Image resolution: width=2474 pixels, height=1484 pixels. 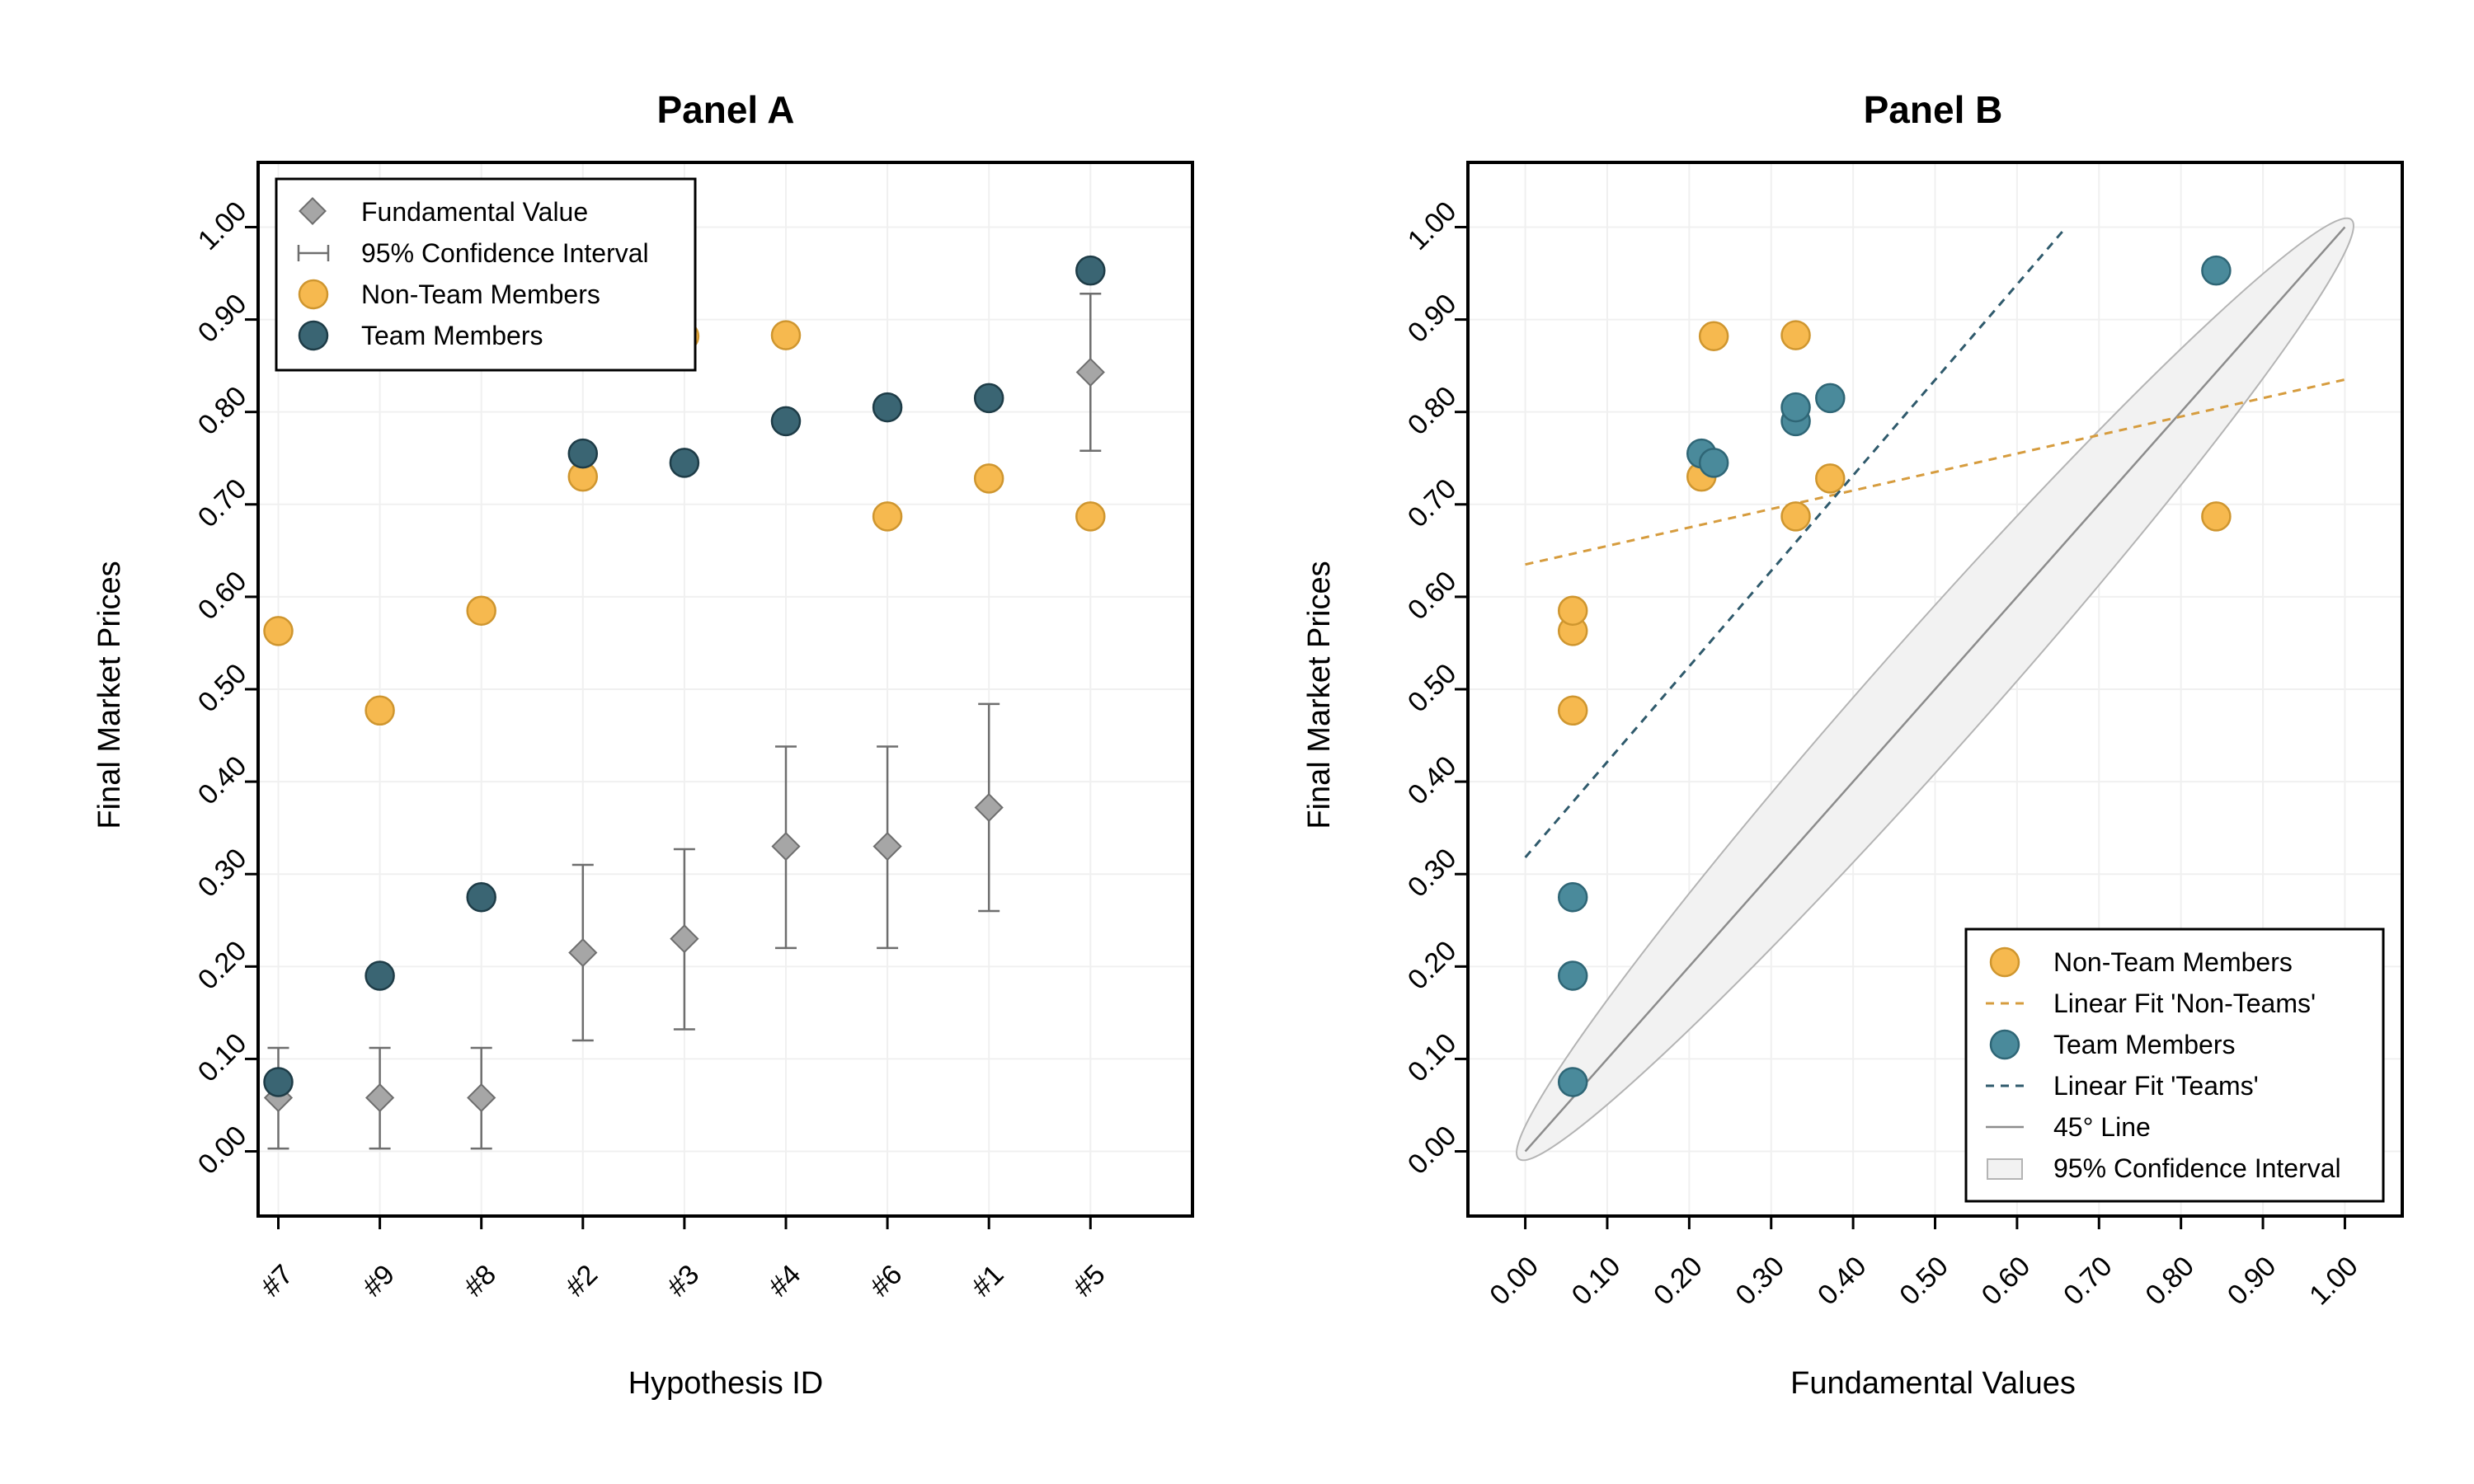 I want to click on y-tick-label: 0.30, so click(x=222, y=873).